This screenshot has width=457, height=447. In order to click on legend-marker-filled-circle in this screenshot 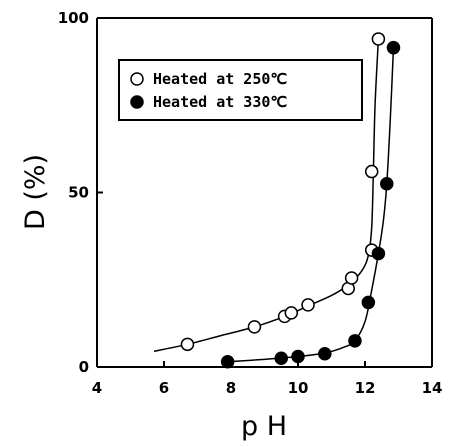, I will do `click(137, 102)`.